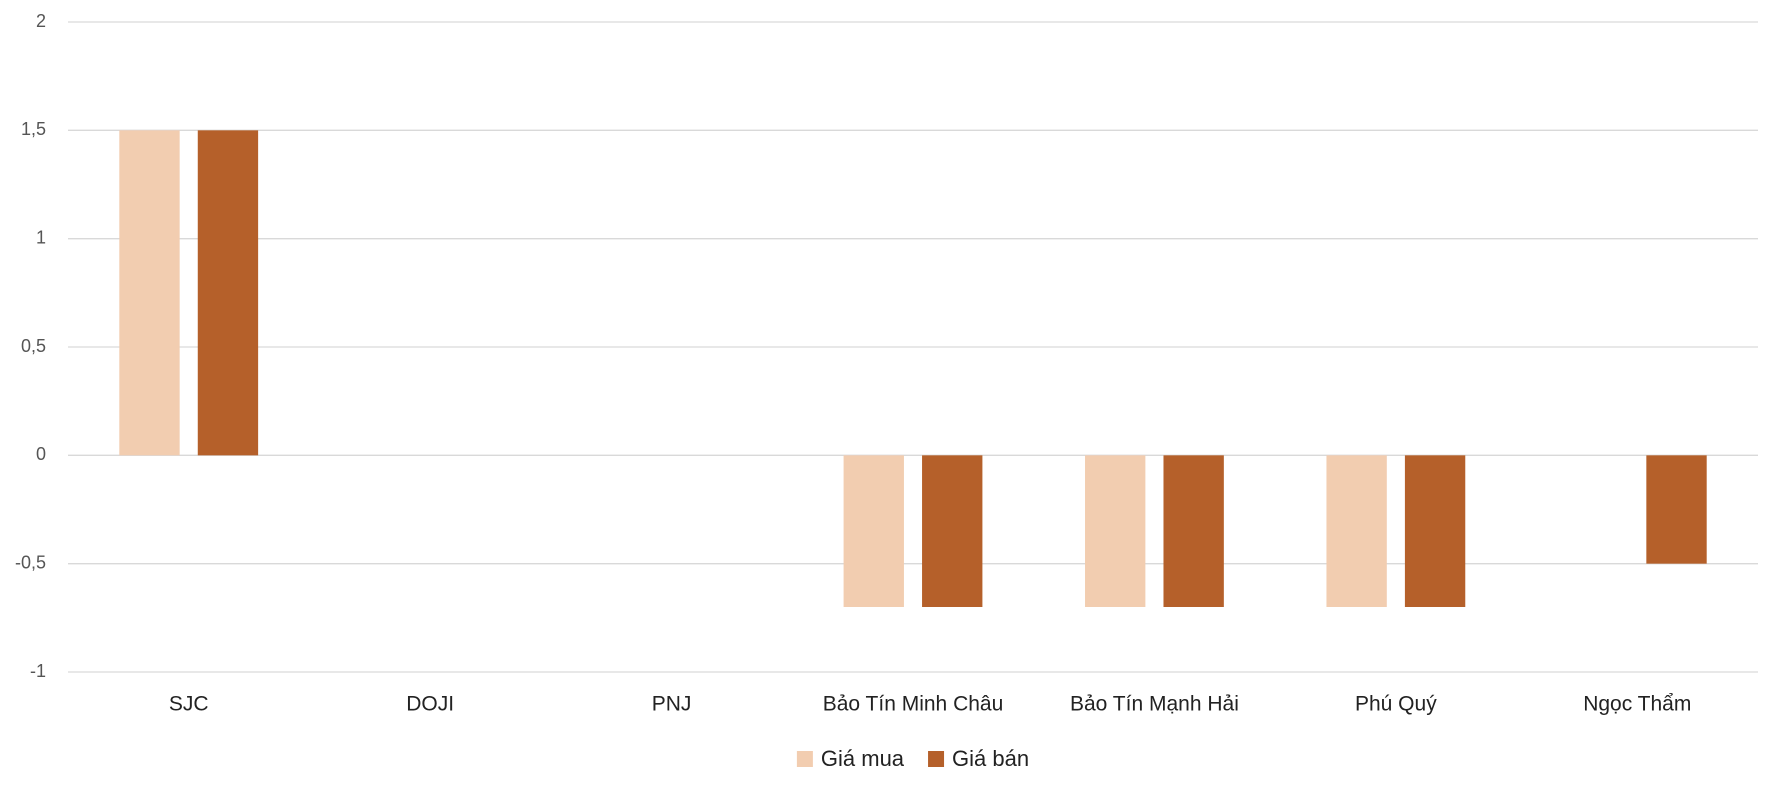  What do you see at coordinates (1396, 704) in the screenshot?
I see `x-tick-label: Phú Quý` at bounding box center [1396, 704].